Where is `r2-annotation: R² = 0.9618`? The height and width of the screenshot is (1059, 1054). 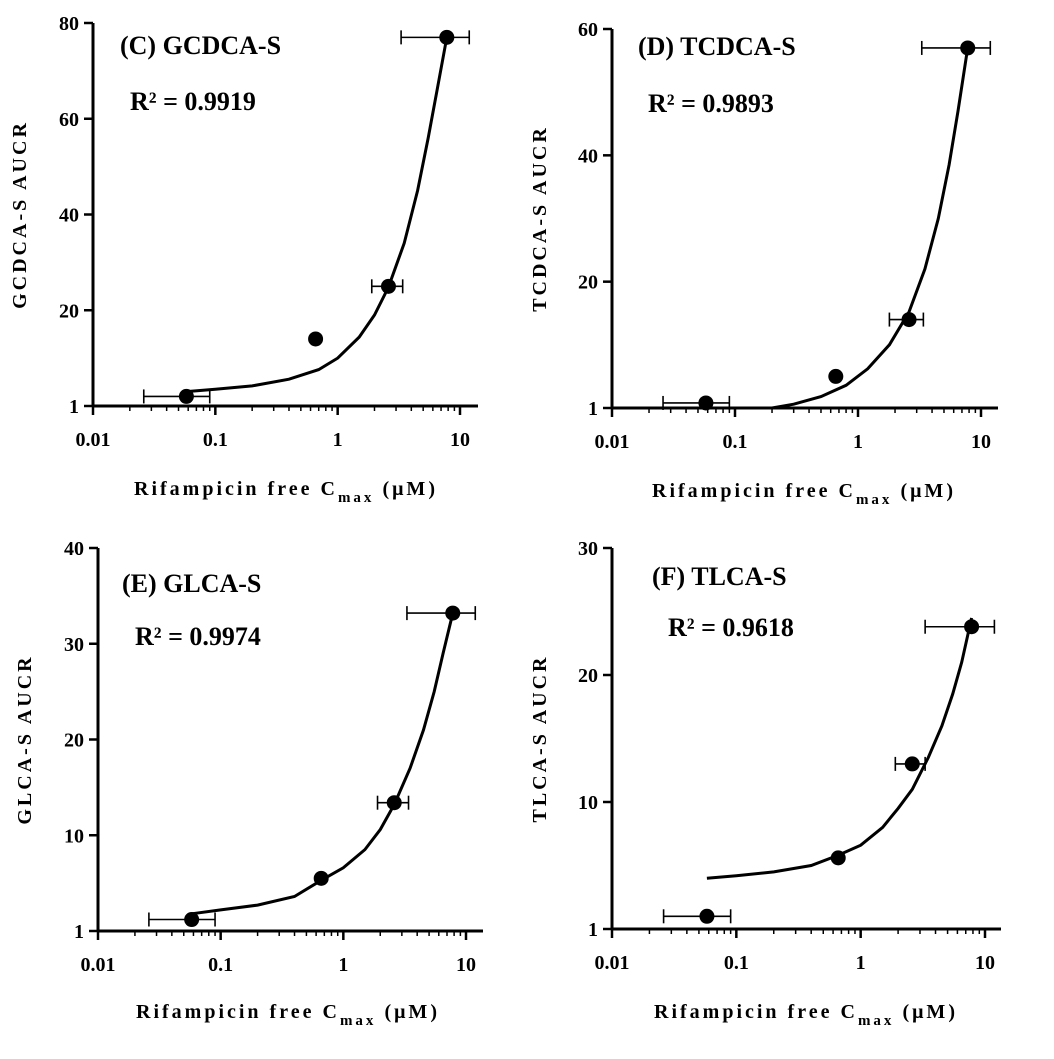 r2-annotation: R² = 0.9618 is located at coordinates (731, 627).